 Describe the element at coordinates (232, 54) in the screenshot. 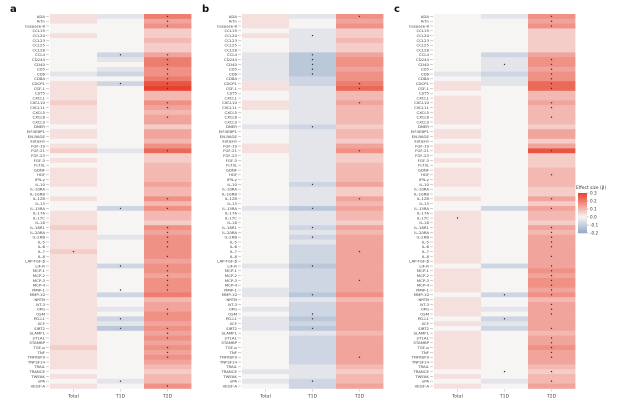

I see `row-label: CCL4` at that location.